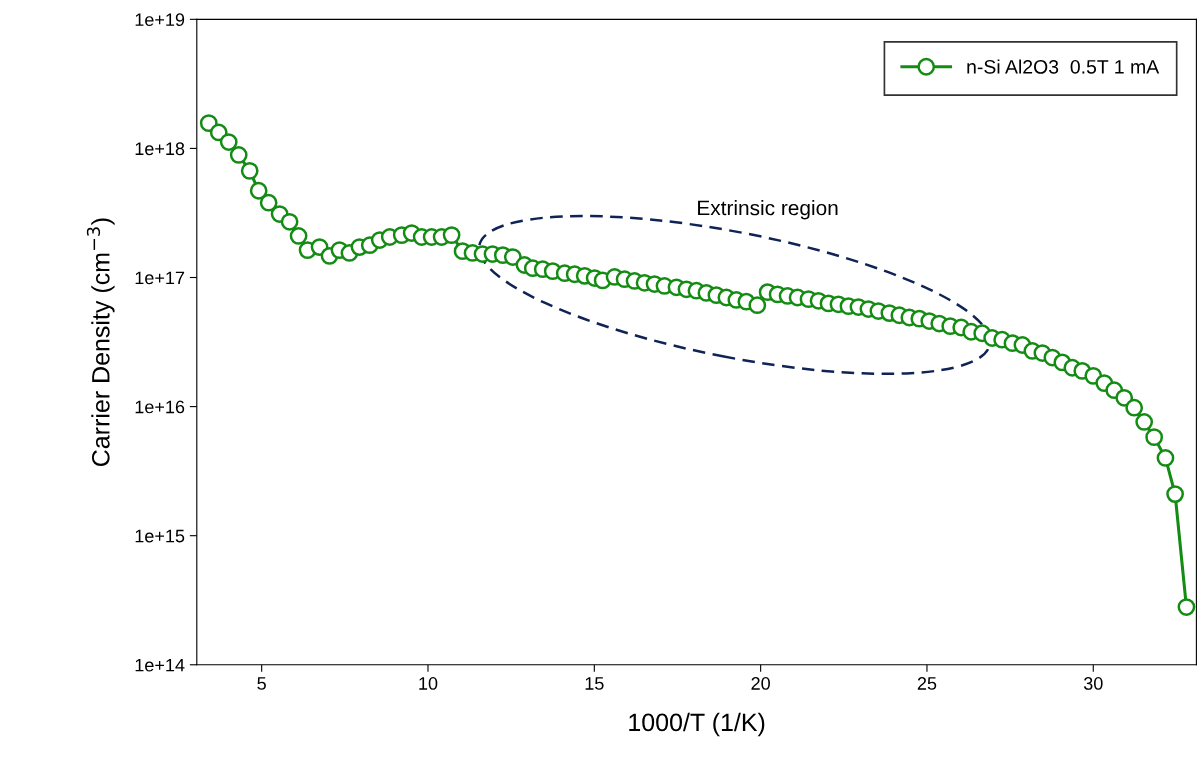 Image resolution: width=1200 pixels, height=773 pixels. Describe the element at coordinates (760, 683) in the screenshot. I see `x-tick-label: 20` at that location.